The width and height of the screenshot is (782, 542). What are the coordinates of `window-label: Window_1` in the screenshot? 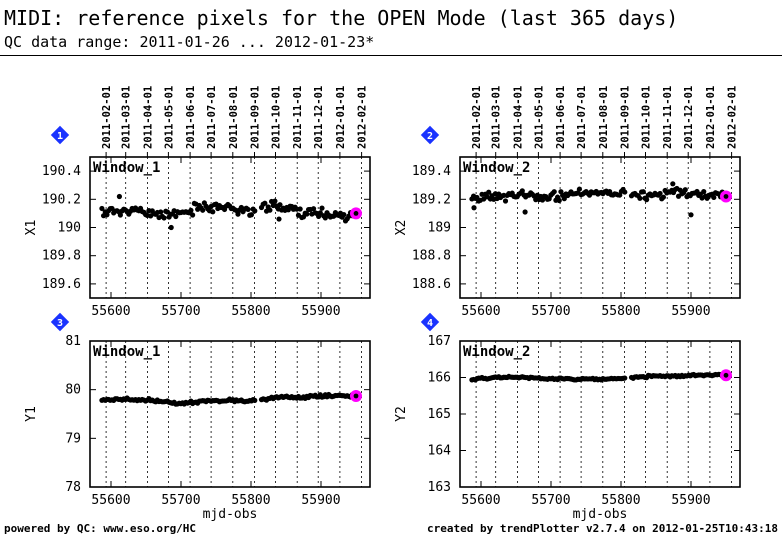 It's located at (126, 168).